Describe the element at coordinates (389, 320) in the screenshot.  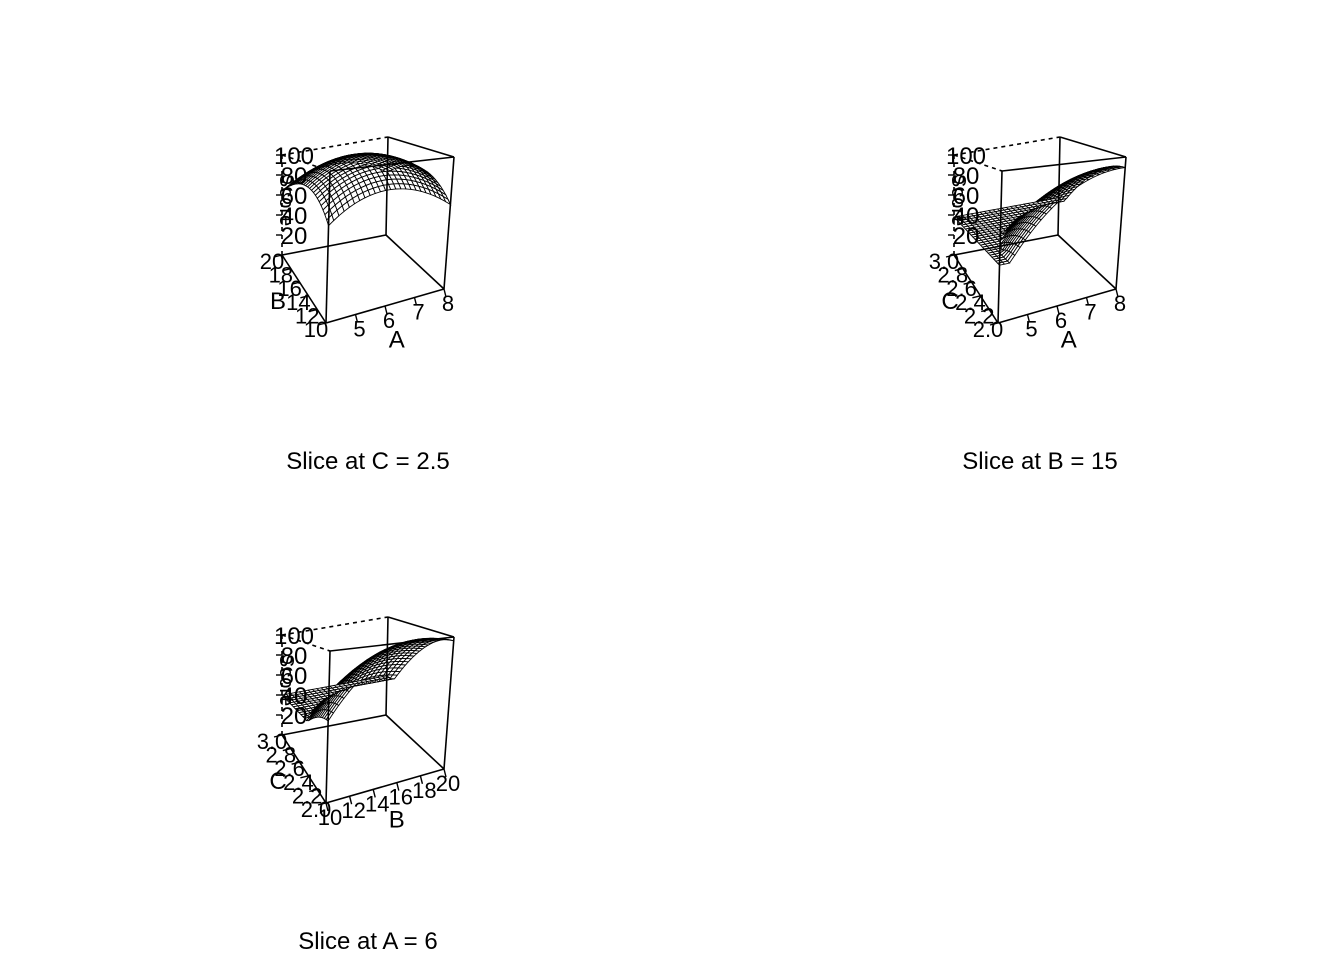
I see `x-tick-label: 6` at that location.